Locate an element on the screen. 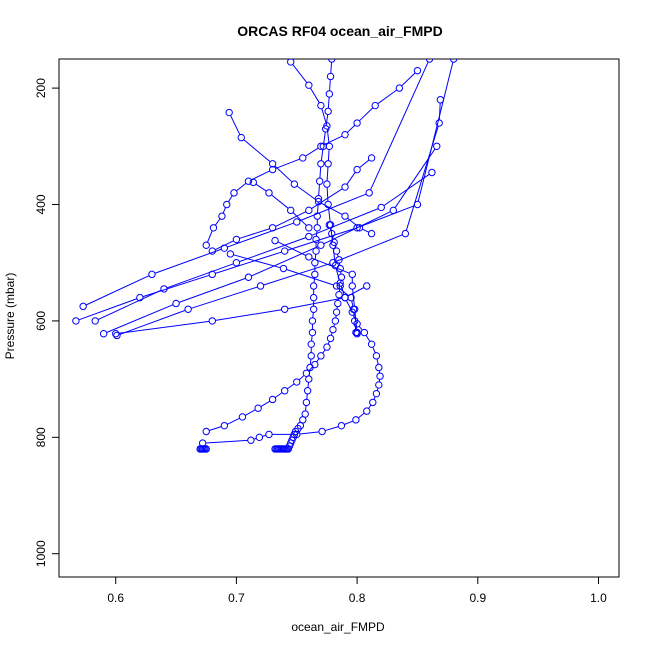  y-axis: 200 400 600 800 1000 is located at coordinates (47, 322).